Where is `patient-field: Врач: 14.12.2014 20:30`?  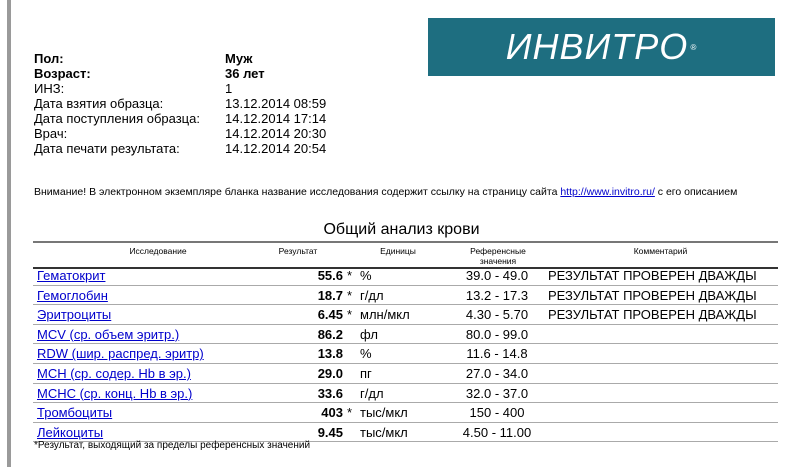
patient-field: Врач: 14.12.2014 20:30 is located at coordinates (180, 133).